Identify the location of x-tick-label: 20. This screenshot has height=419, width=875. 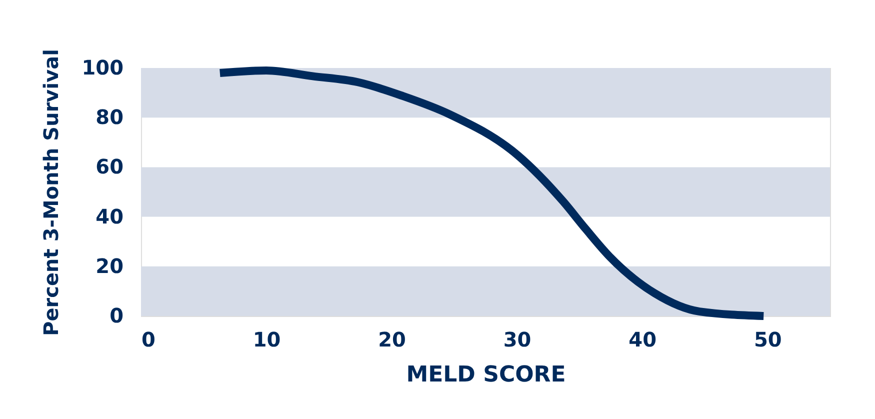
(392, 340).